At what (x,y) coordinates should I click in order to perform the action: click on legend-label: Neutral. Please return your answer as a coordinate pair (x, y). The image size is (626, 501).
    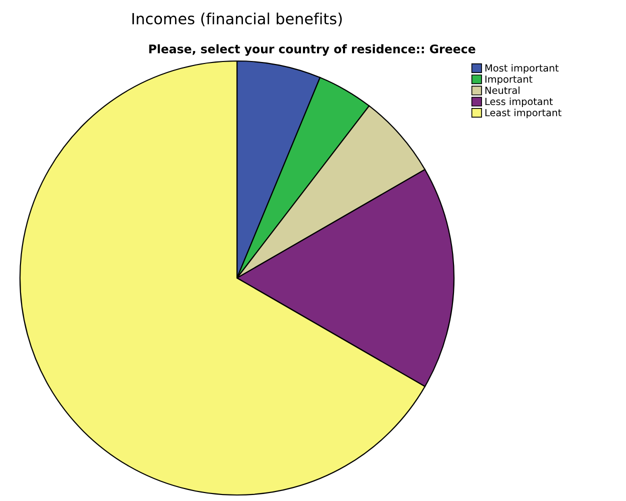
    Looking at the image, I should click on (502, 90).